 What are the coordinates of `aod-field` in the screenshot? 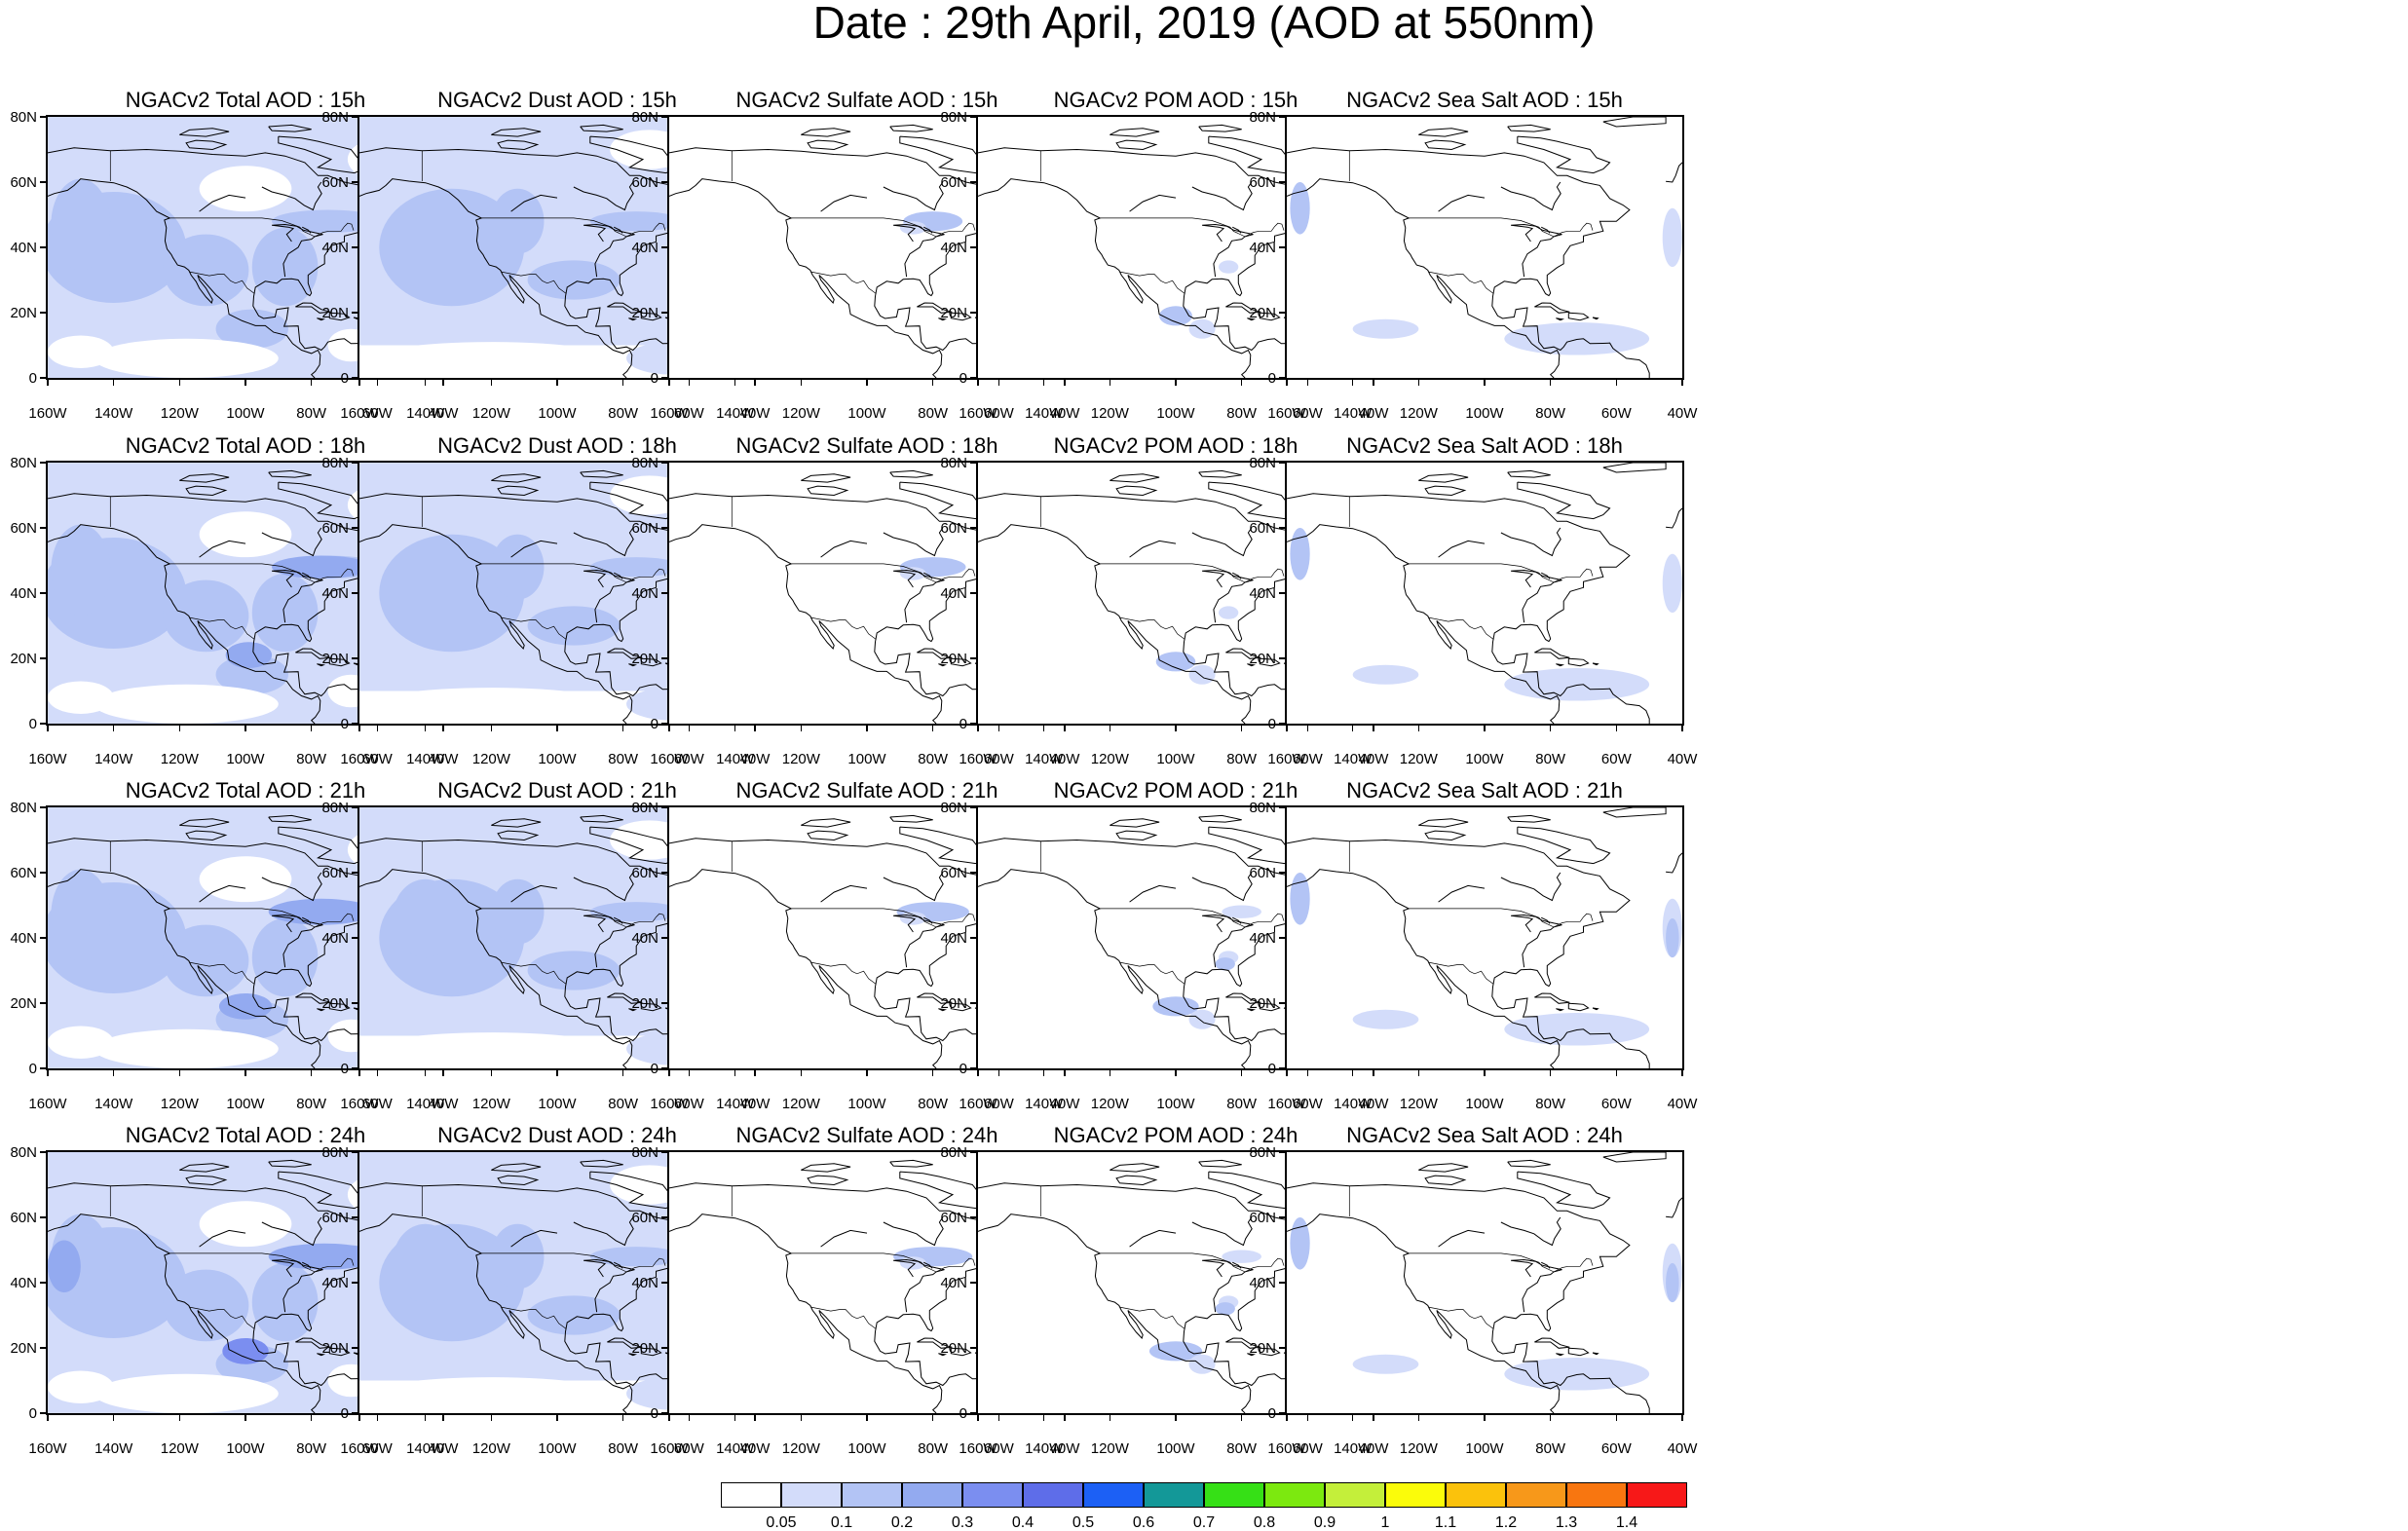 It's located at (1486, 1304).